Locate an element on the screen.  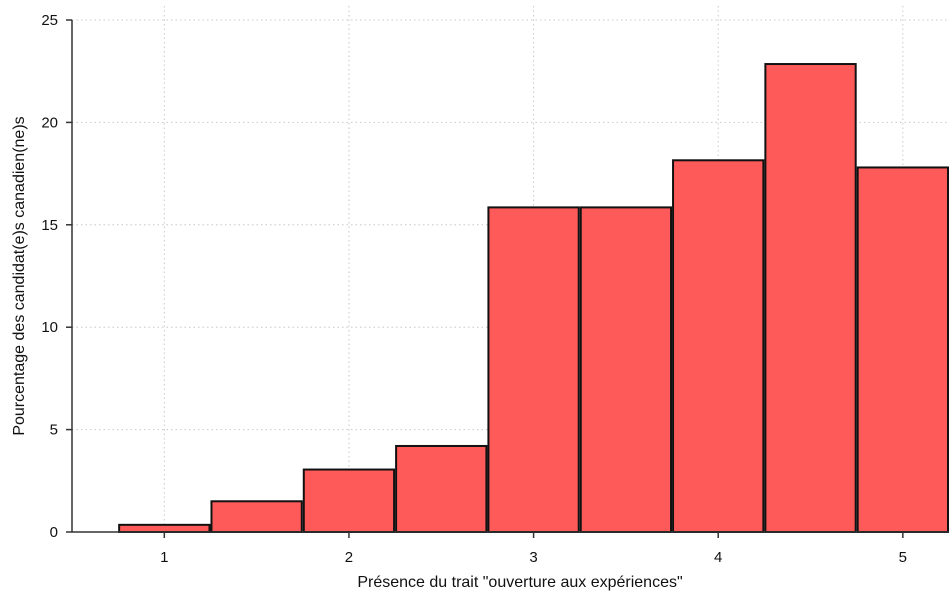
y-tick-label: 25 is located at coordinates (49, 20).